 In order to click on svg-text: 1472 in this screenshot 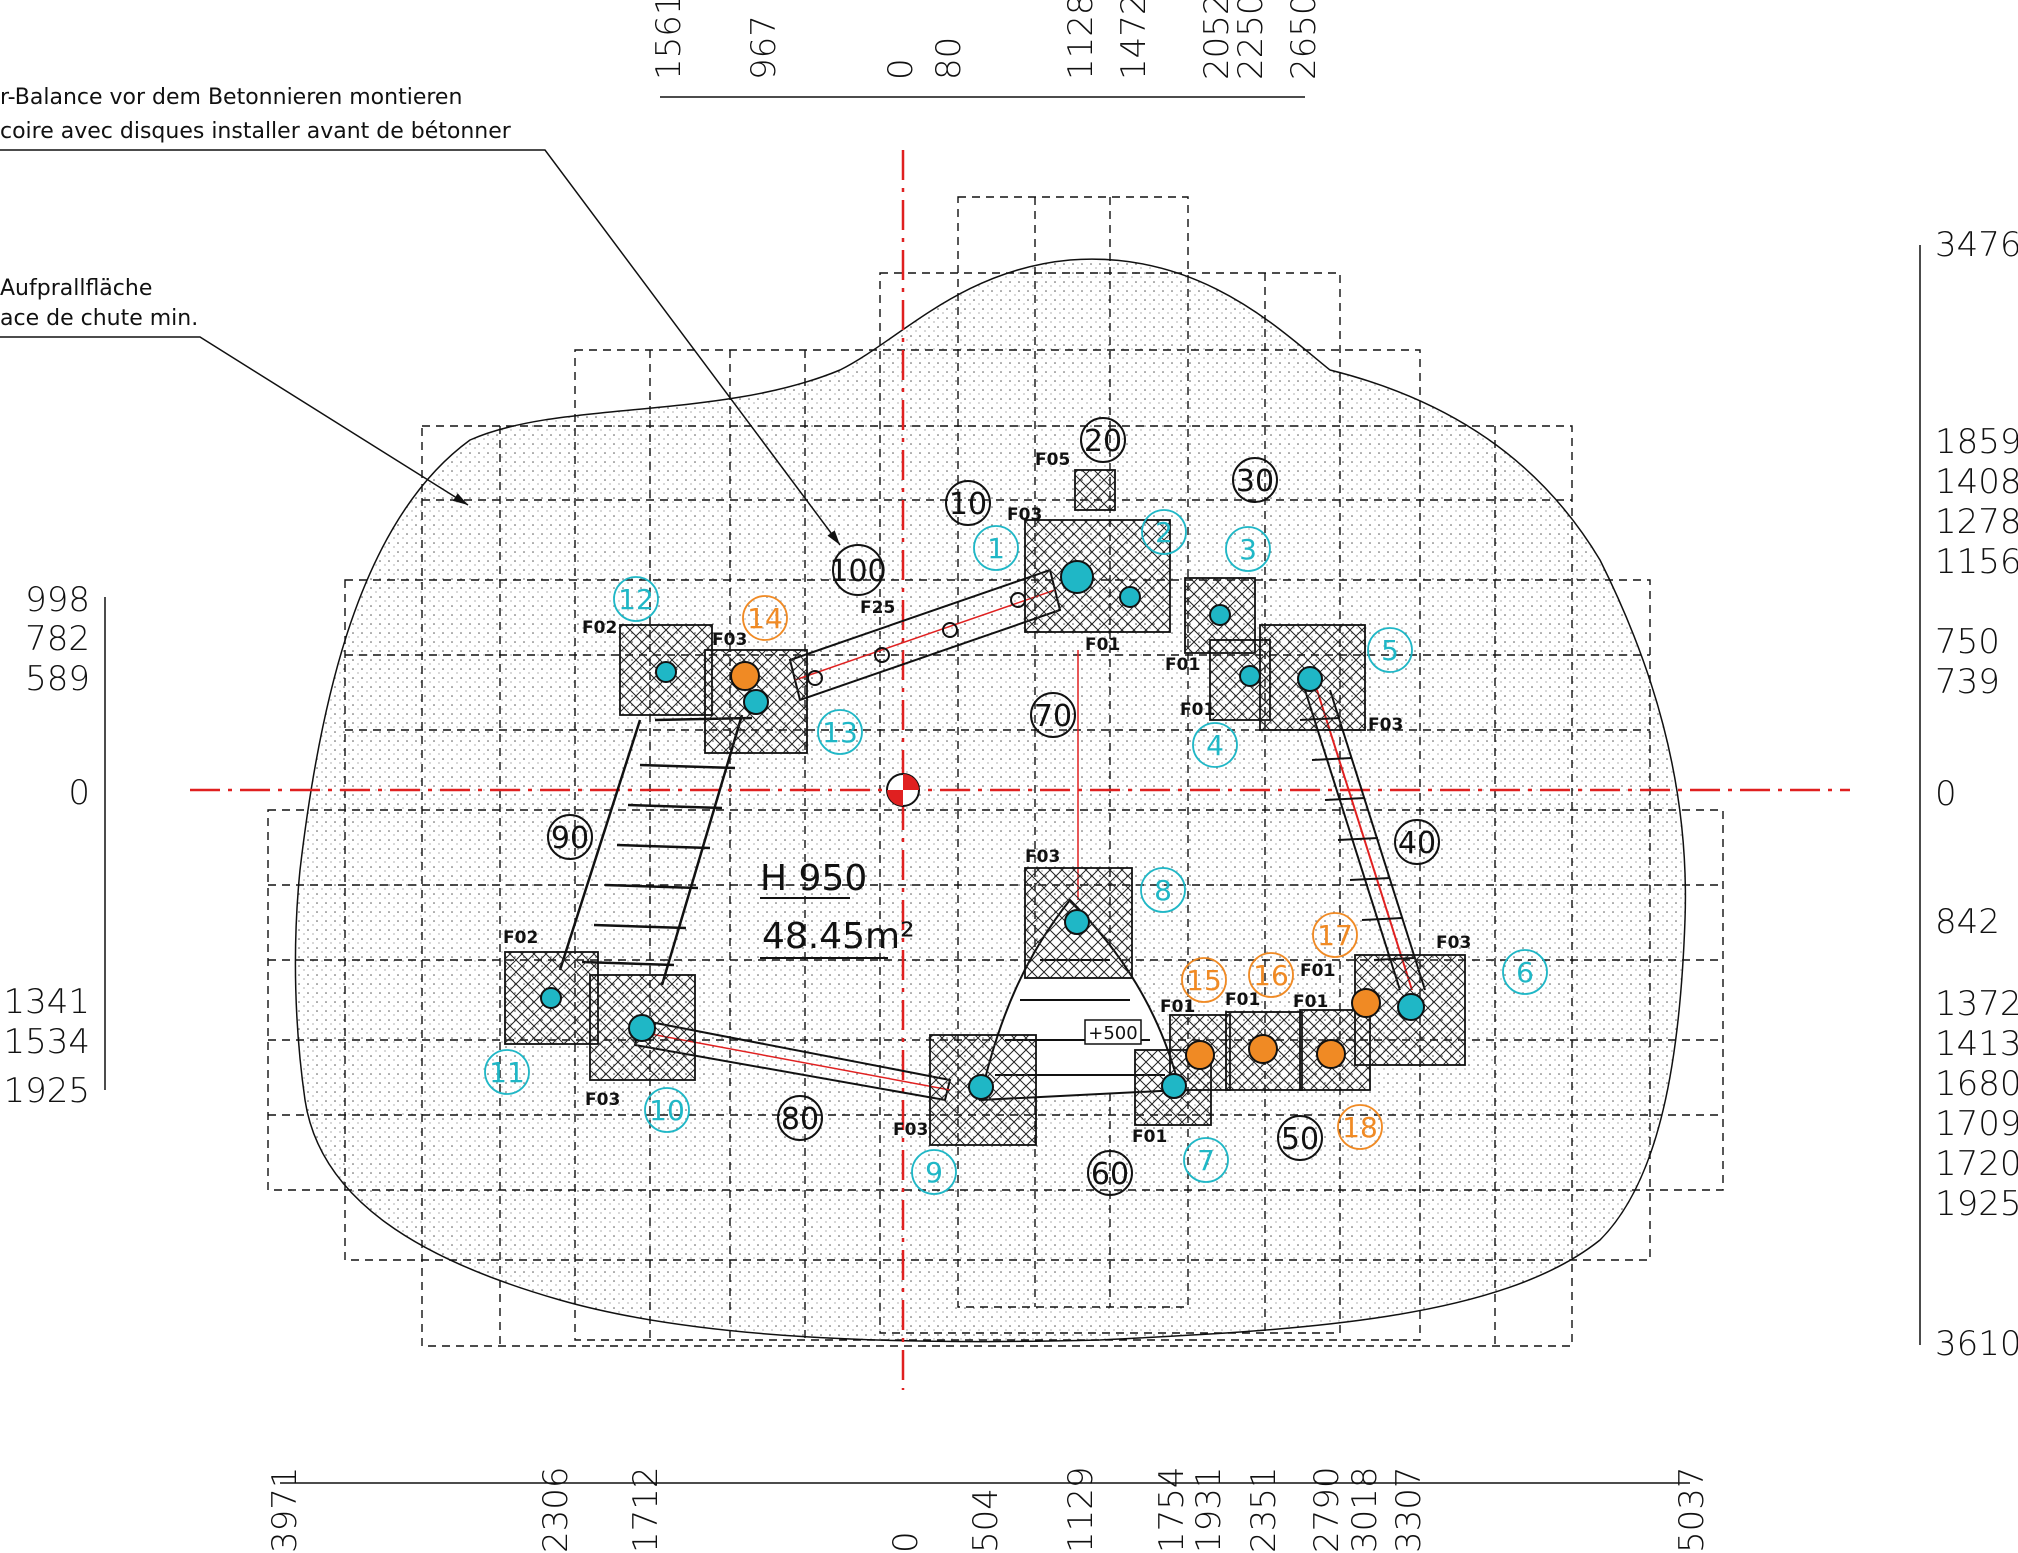, I will do `click(1134, 40)`.